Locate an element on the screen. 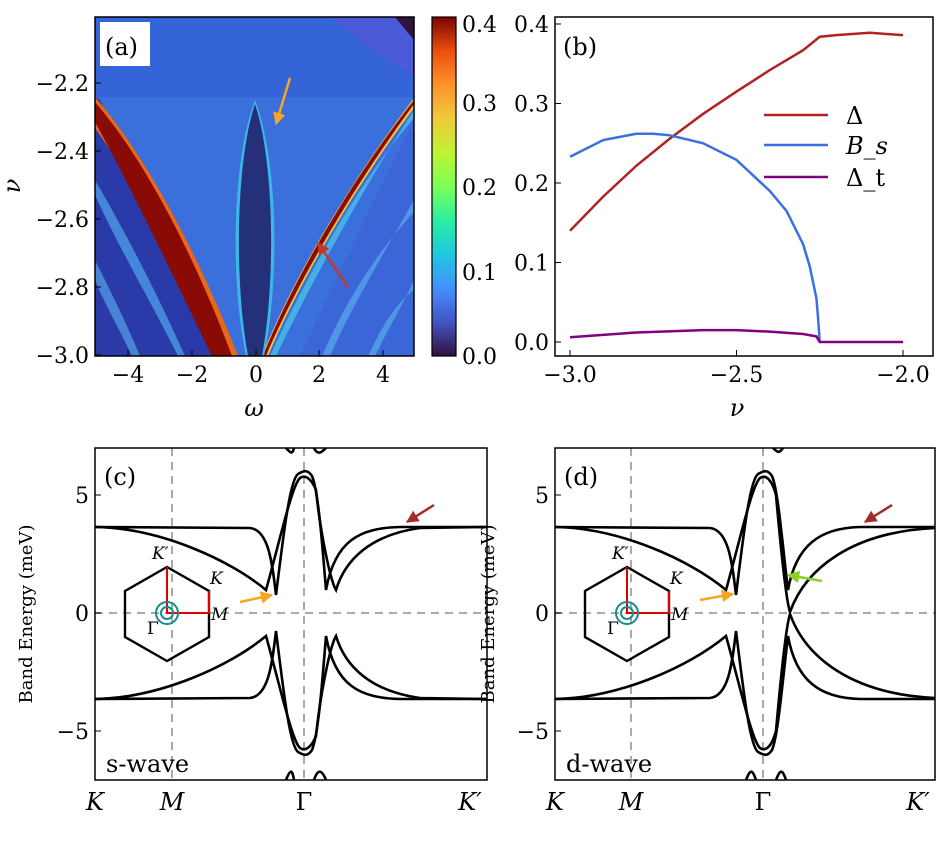 This screenshot has width=947, height=852. red-arrow-a is located at coordinates (333, 264).